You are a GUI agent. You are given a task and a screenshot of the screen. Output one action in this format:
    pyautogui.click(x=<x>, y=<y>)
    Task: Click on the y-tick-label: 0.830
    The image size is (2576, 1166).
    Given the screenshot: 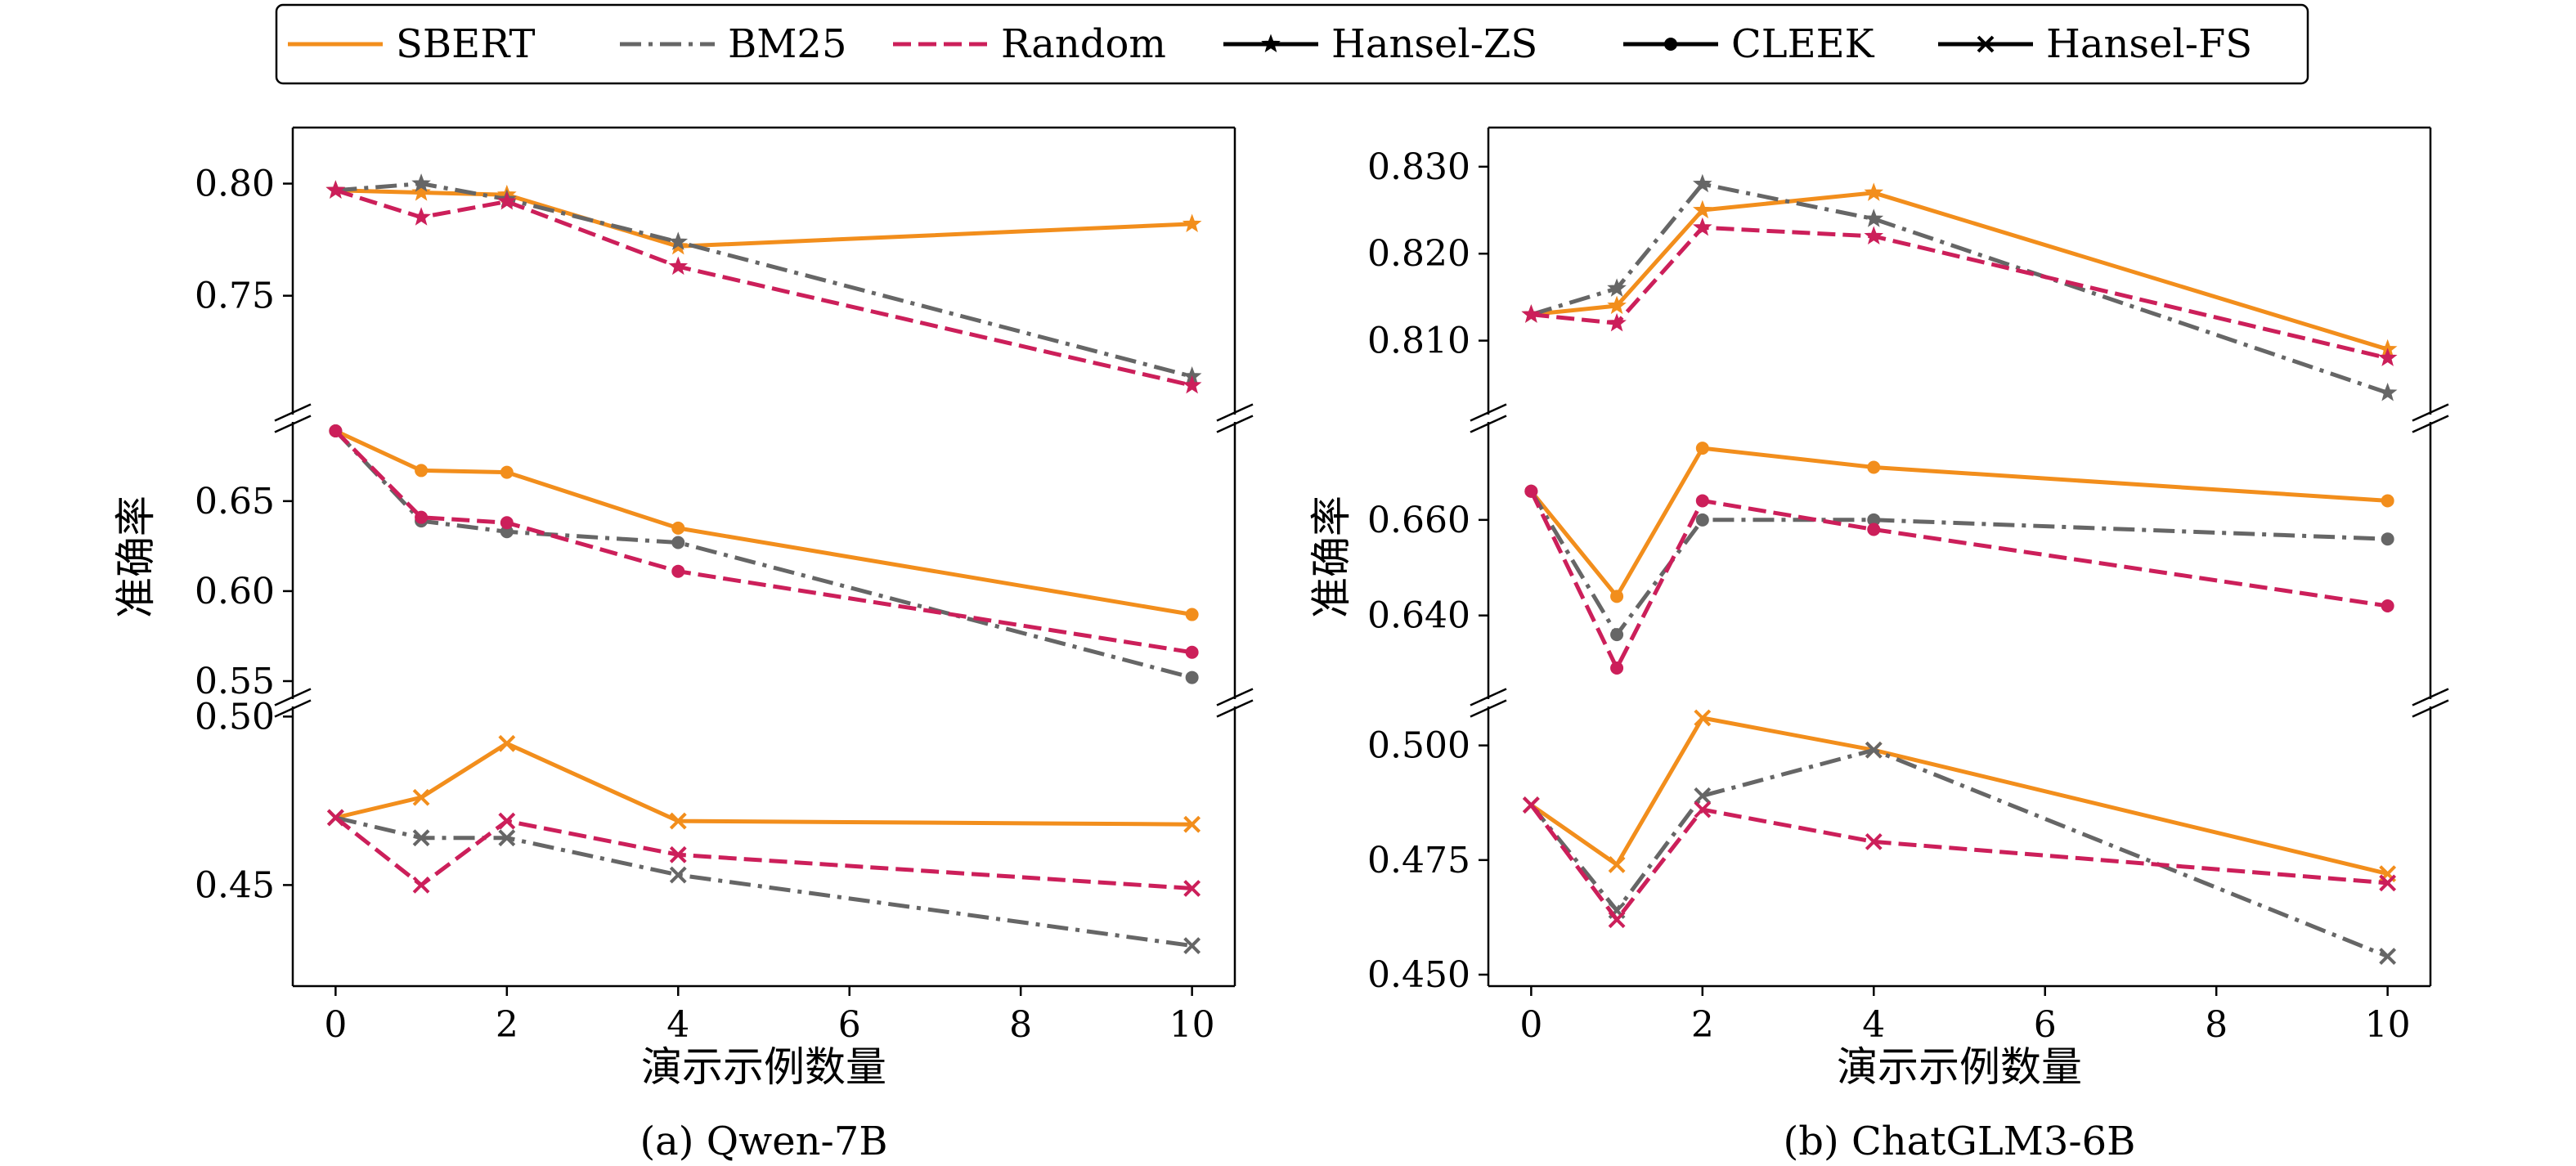 What is the action you would take?
    pyautogui.click(x=1418, y=167)
    